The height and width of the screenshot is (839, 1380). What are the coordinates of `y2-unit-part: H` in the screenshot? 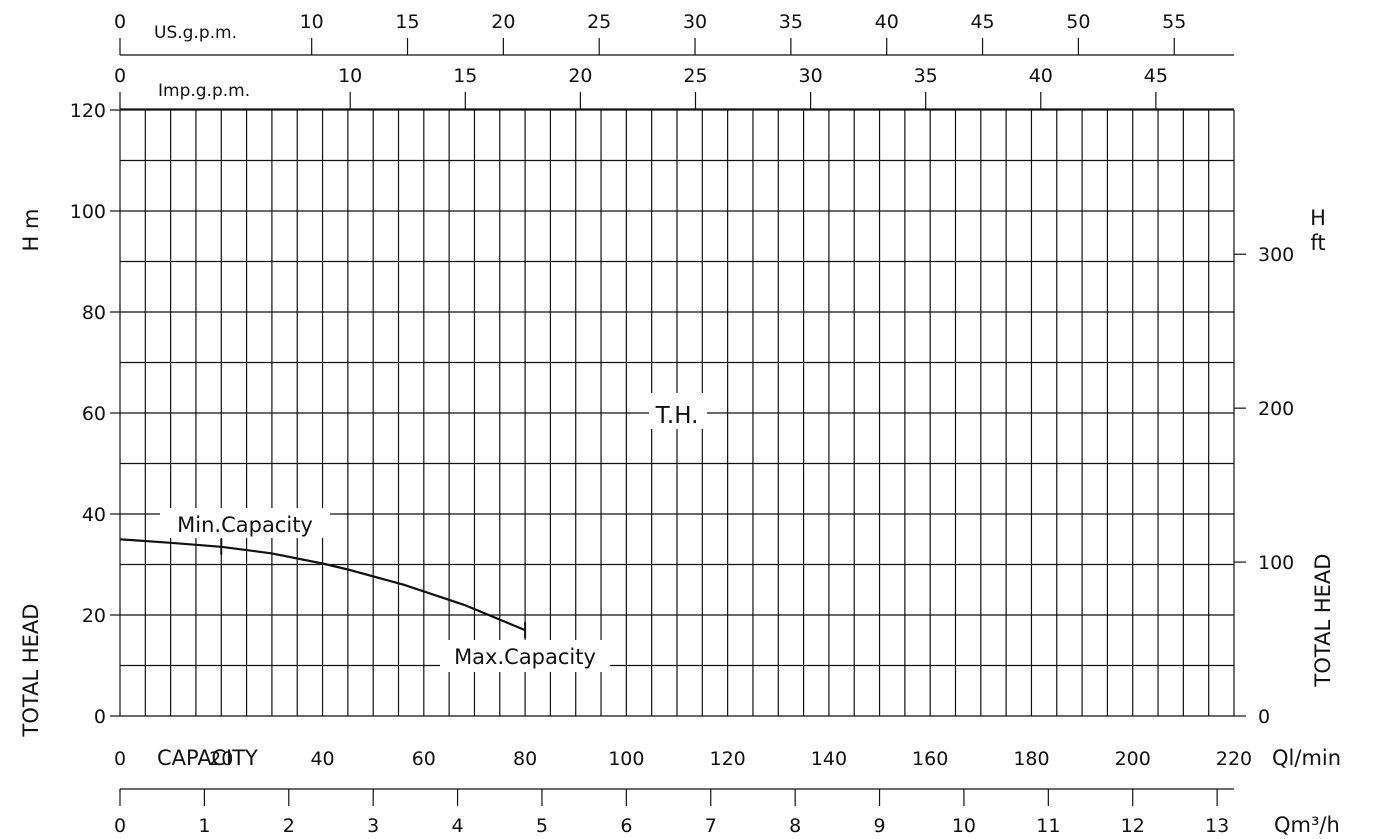 It's located at (1318, 218).